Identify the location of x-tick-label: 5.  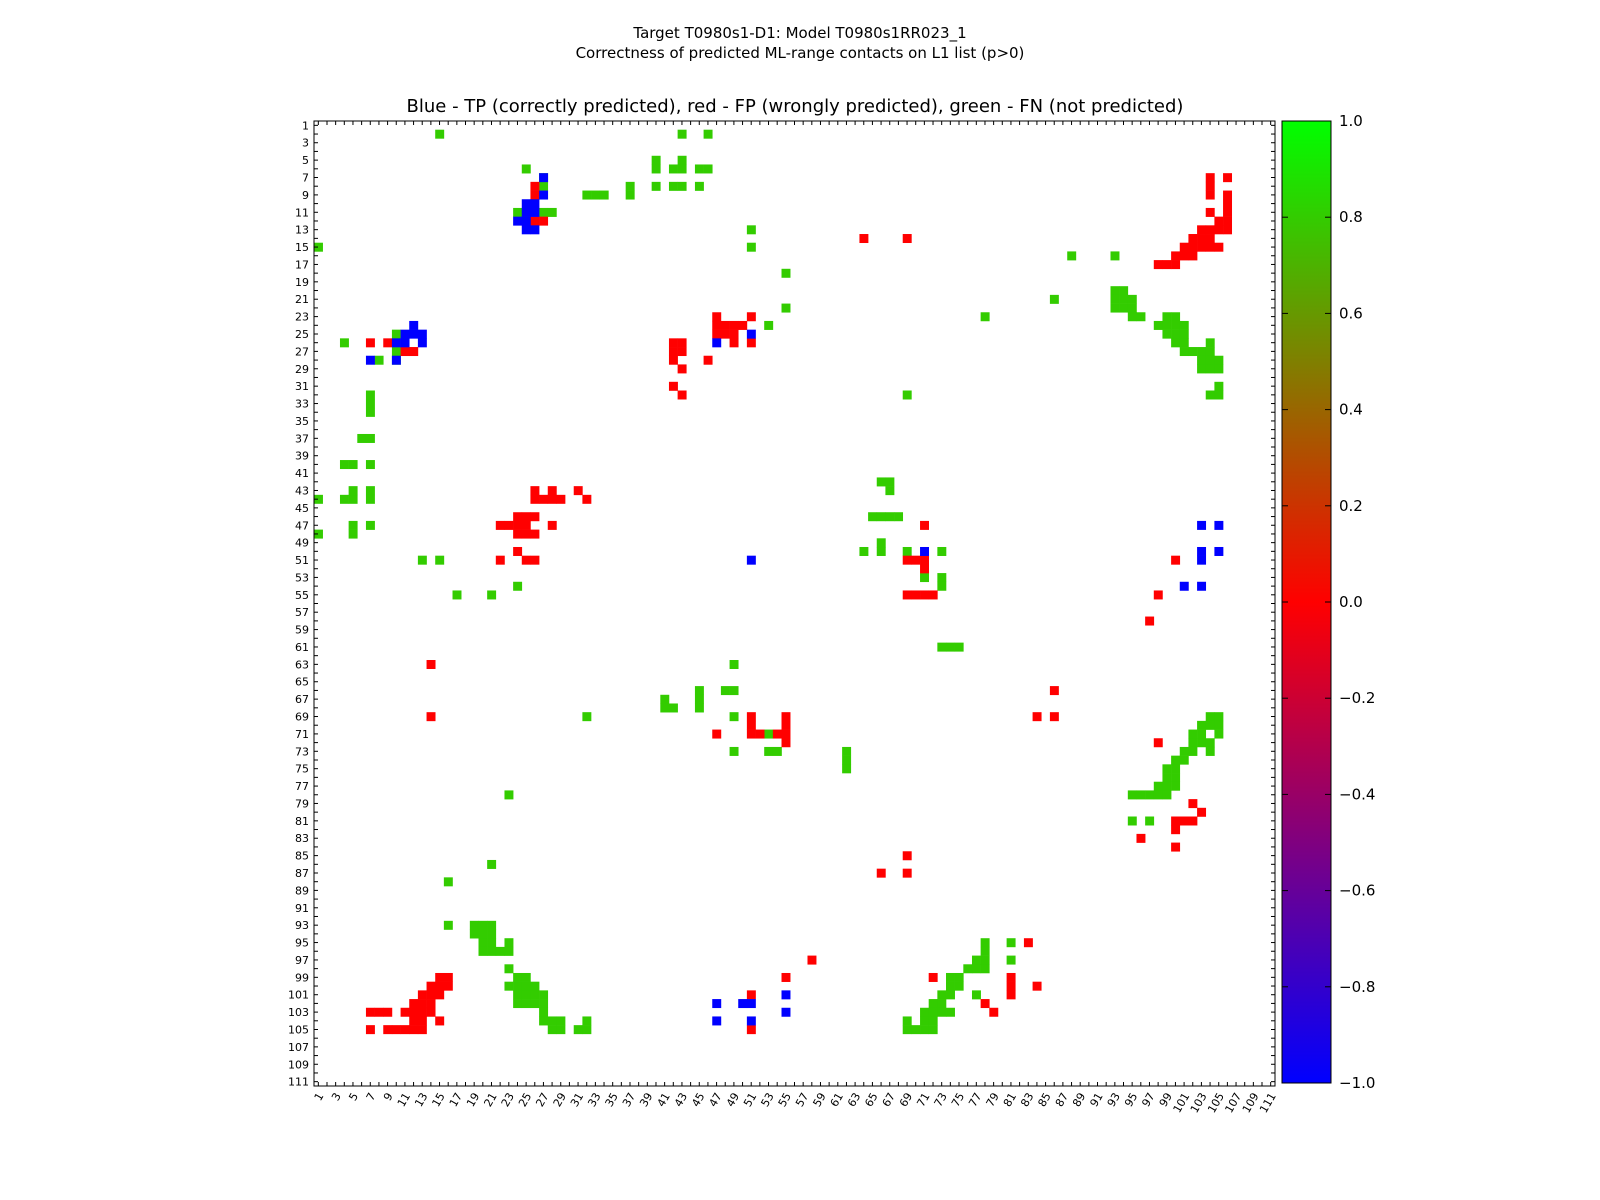
(353, 1097).